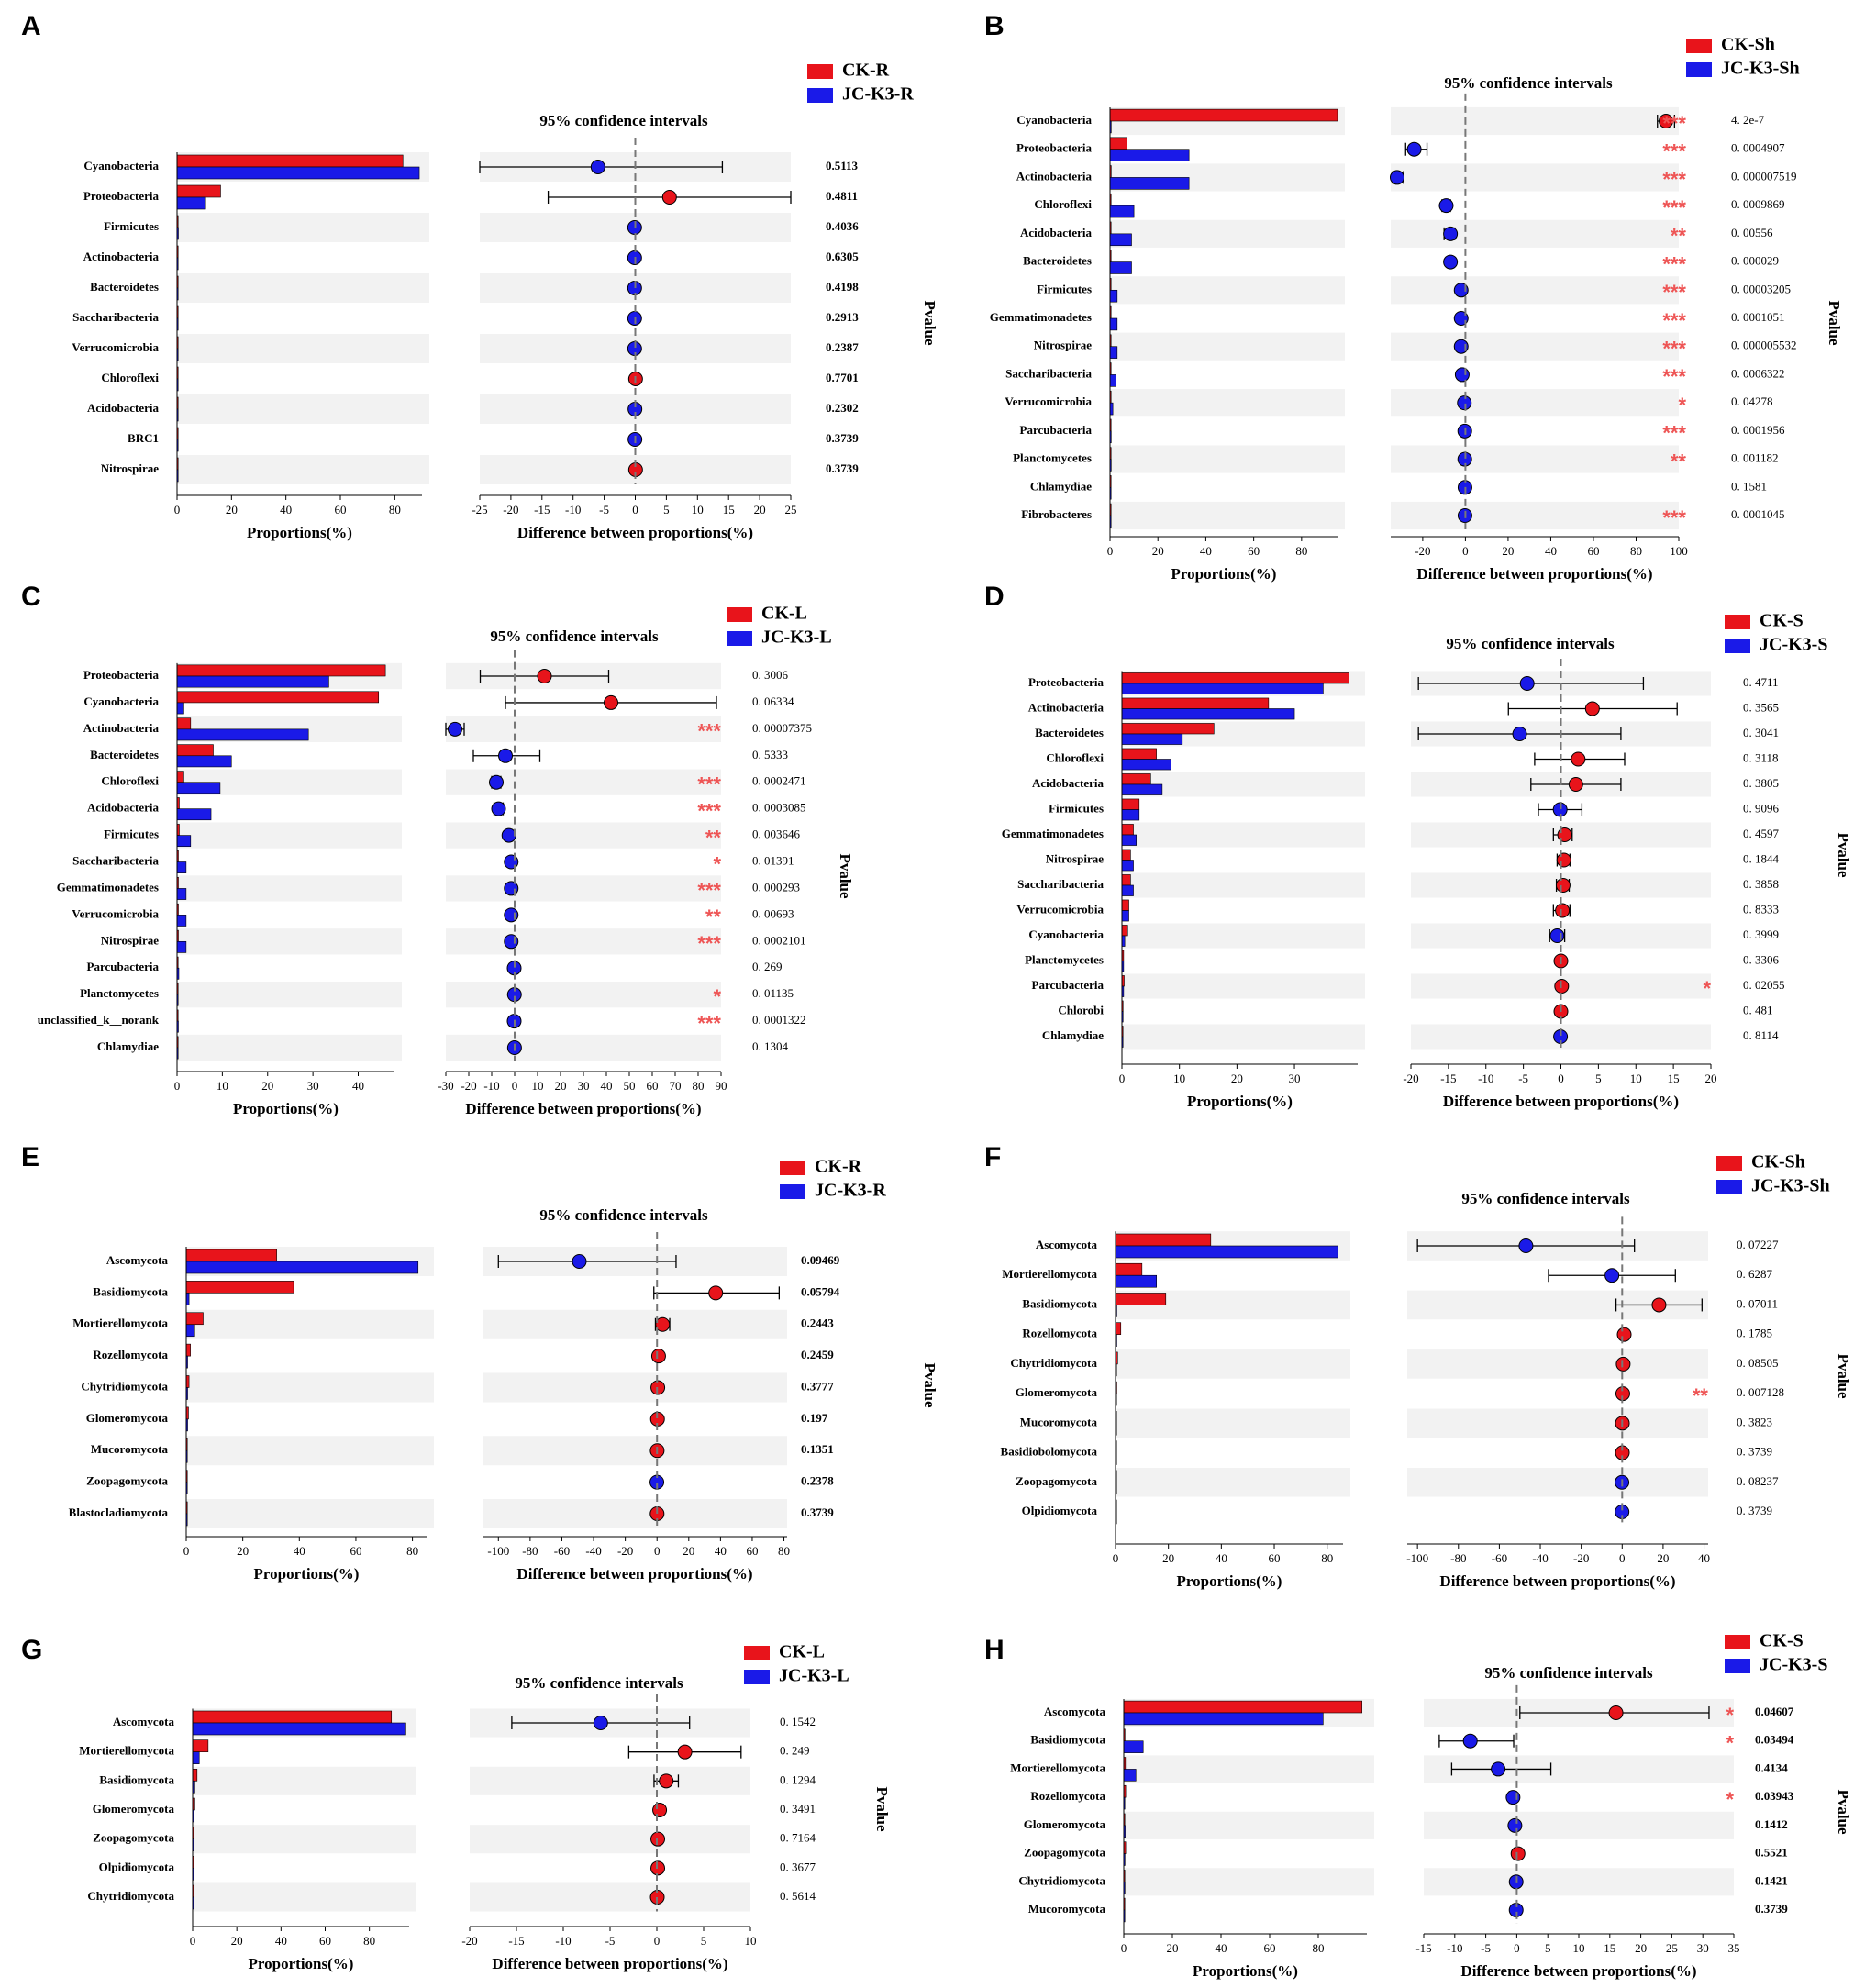 This screenshot has height=1988, width=1865. What do you see at coordinates (122, 728) in the screenshot?
I see `category-label: Actinobacteria` at bounding box center [122, 728].